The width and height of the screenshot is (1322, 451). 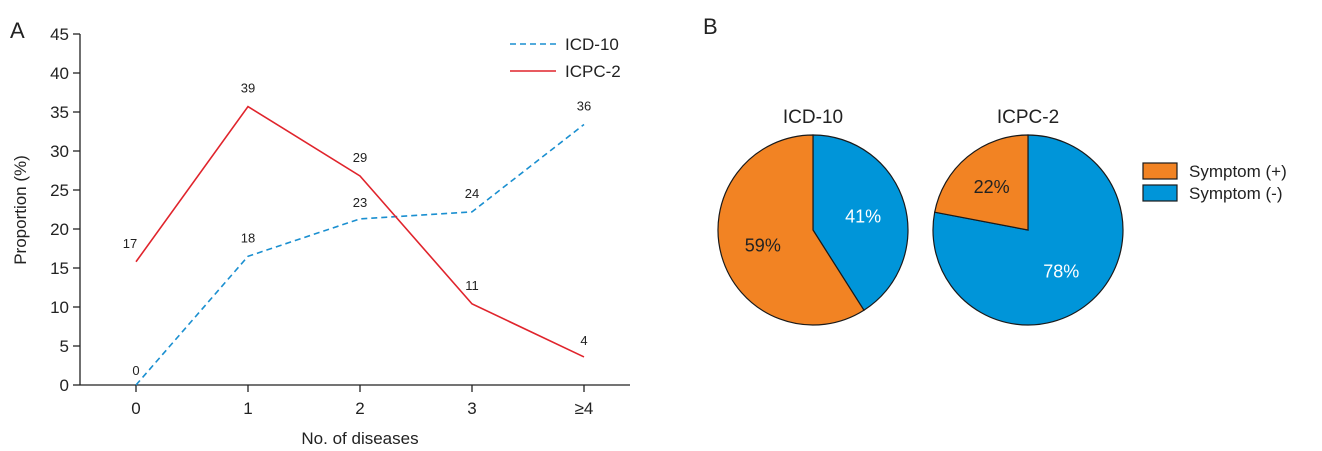 I want to click on y-tick-label: 15, so click(x=59, y=268).